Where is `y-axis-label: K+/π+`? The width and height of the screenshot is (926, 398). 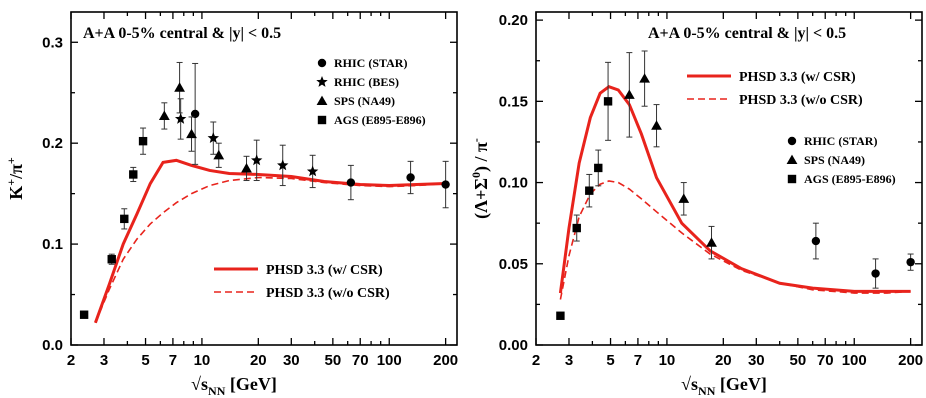 y-axis-label: K+/π+ is located at coordinates (15, 178).